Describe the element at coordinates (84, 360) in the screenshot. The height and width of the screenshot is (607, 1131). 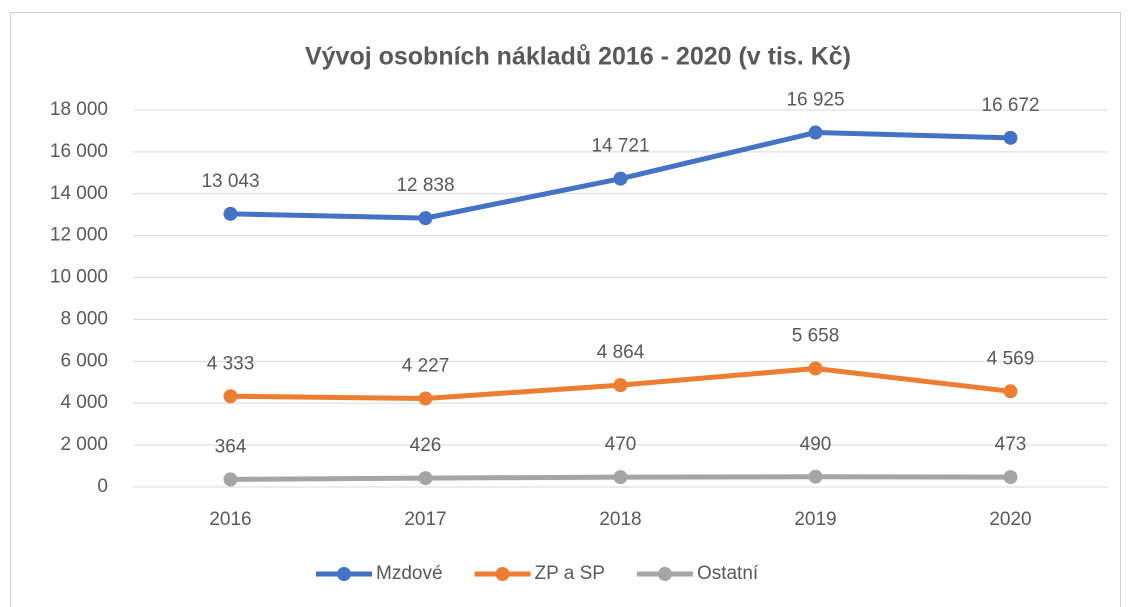
I see `y-tick-label: 6 000` at that location.